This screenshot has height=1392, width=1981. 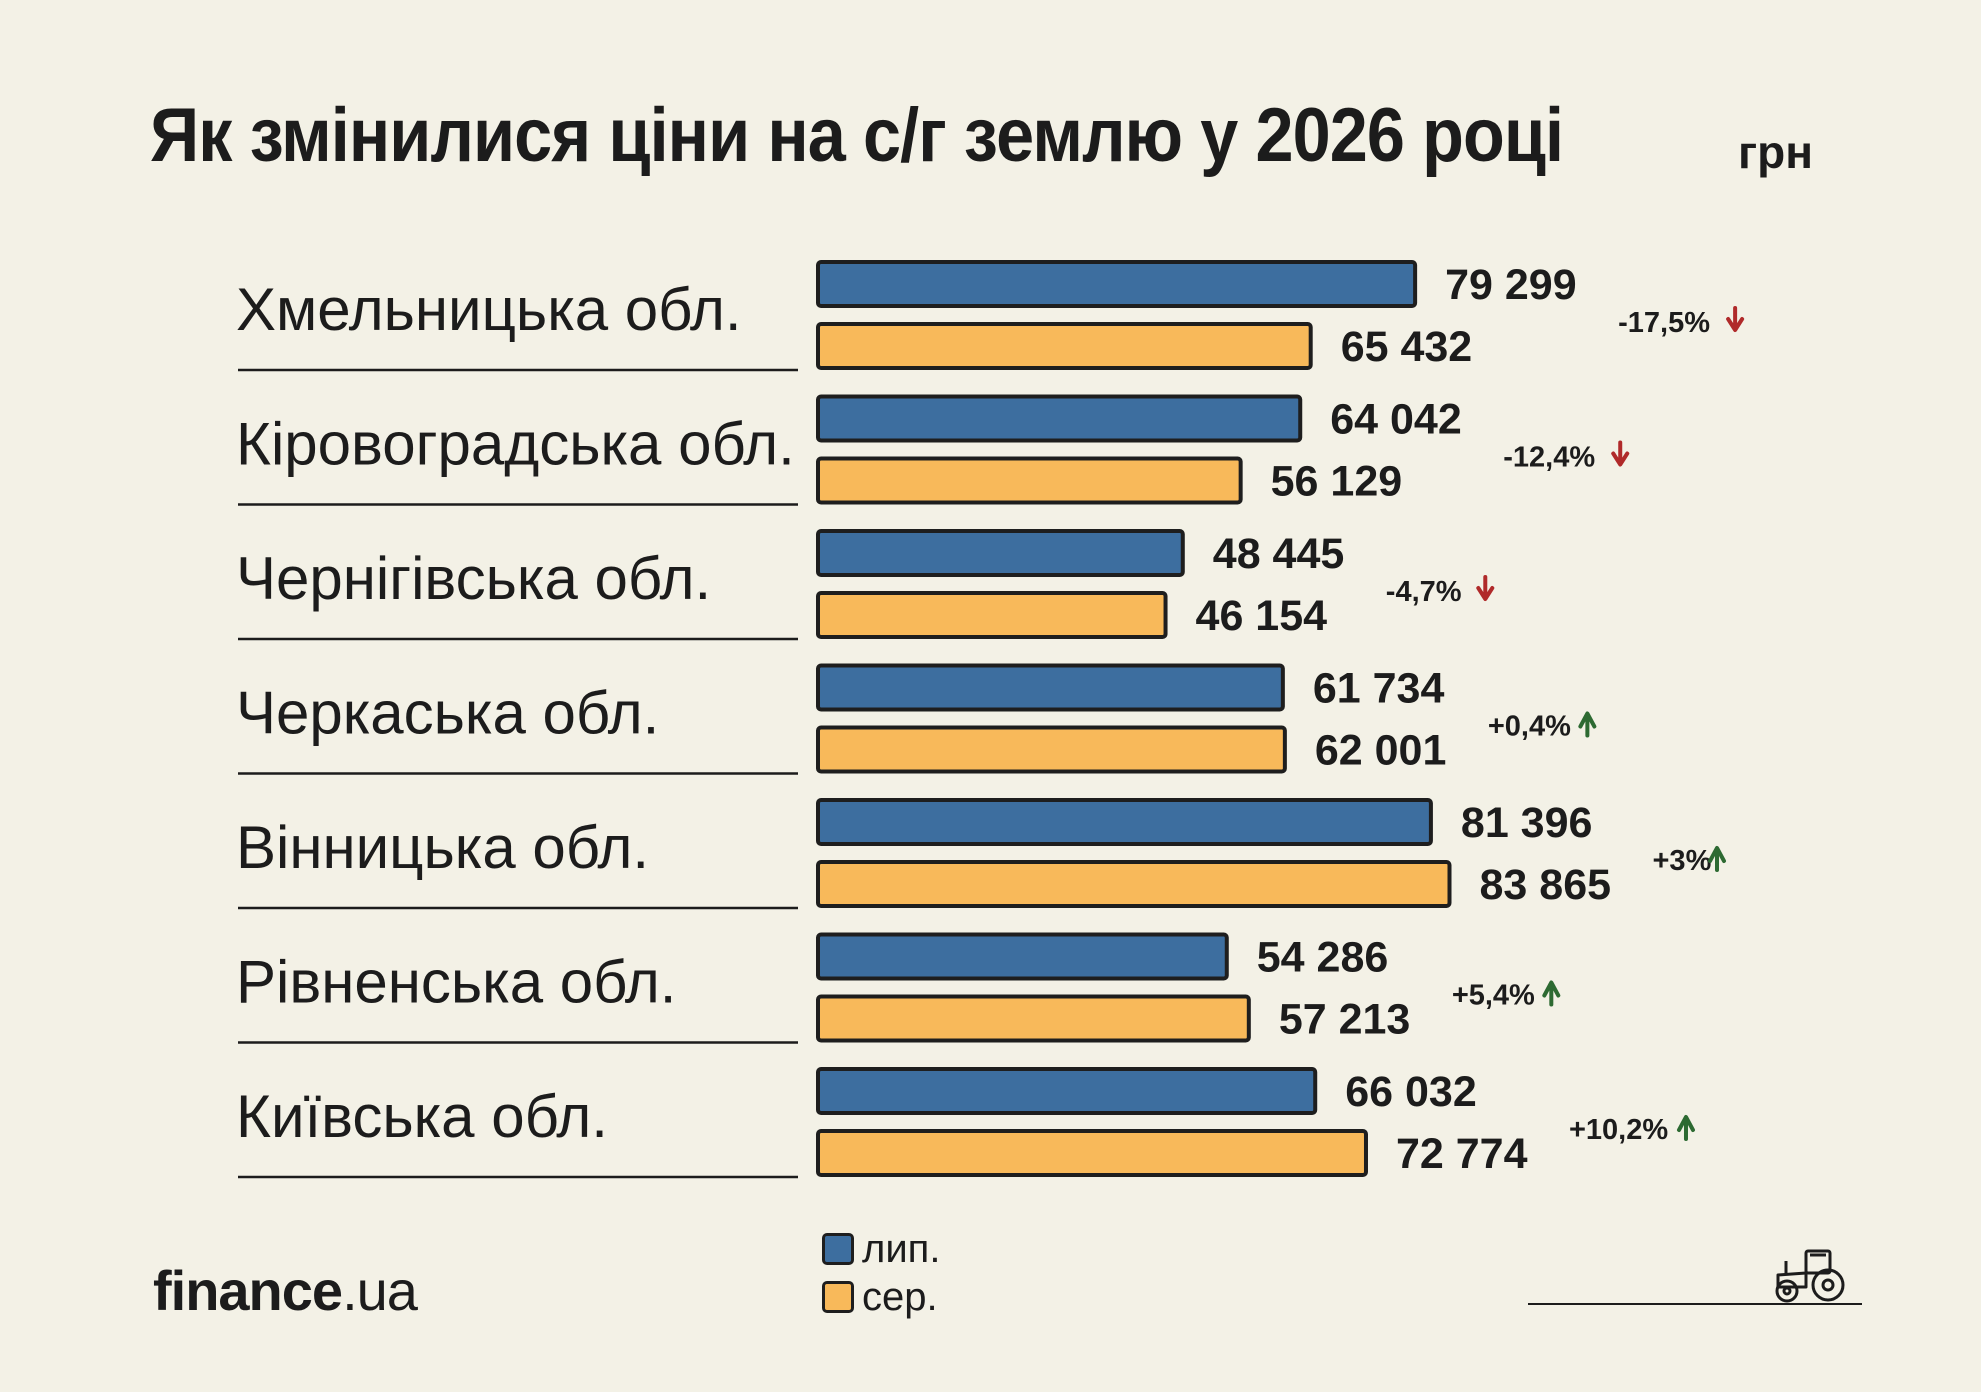 I want to click on value-label-jul-5: 81 396, so click(x=1527, y=823).